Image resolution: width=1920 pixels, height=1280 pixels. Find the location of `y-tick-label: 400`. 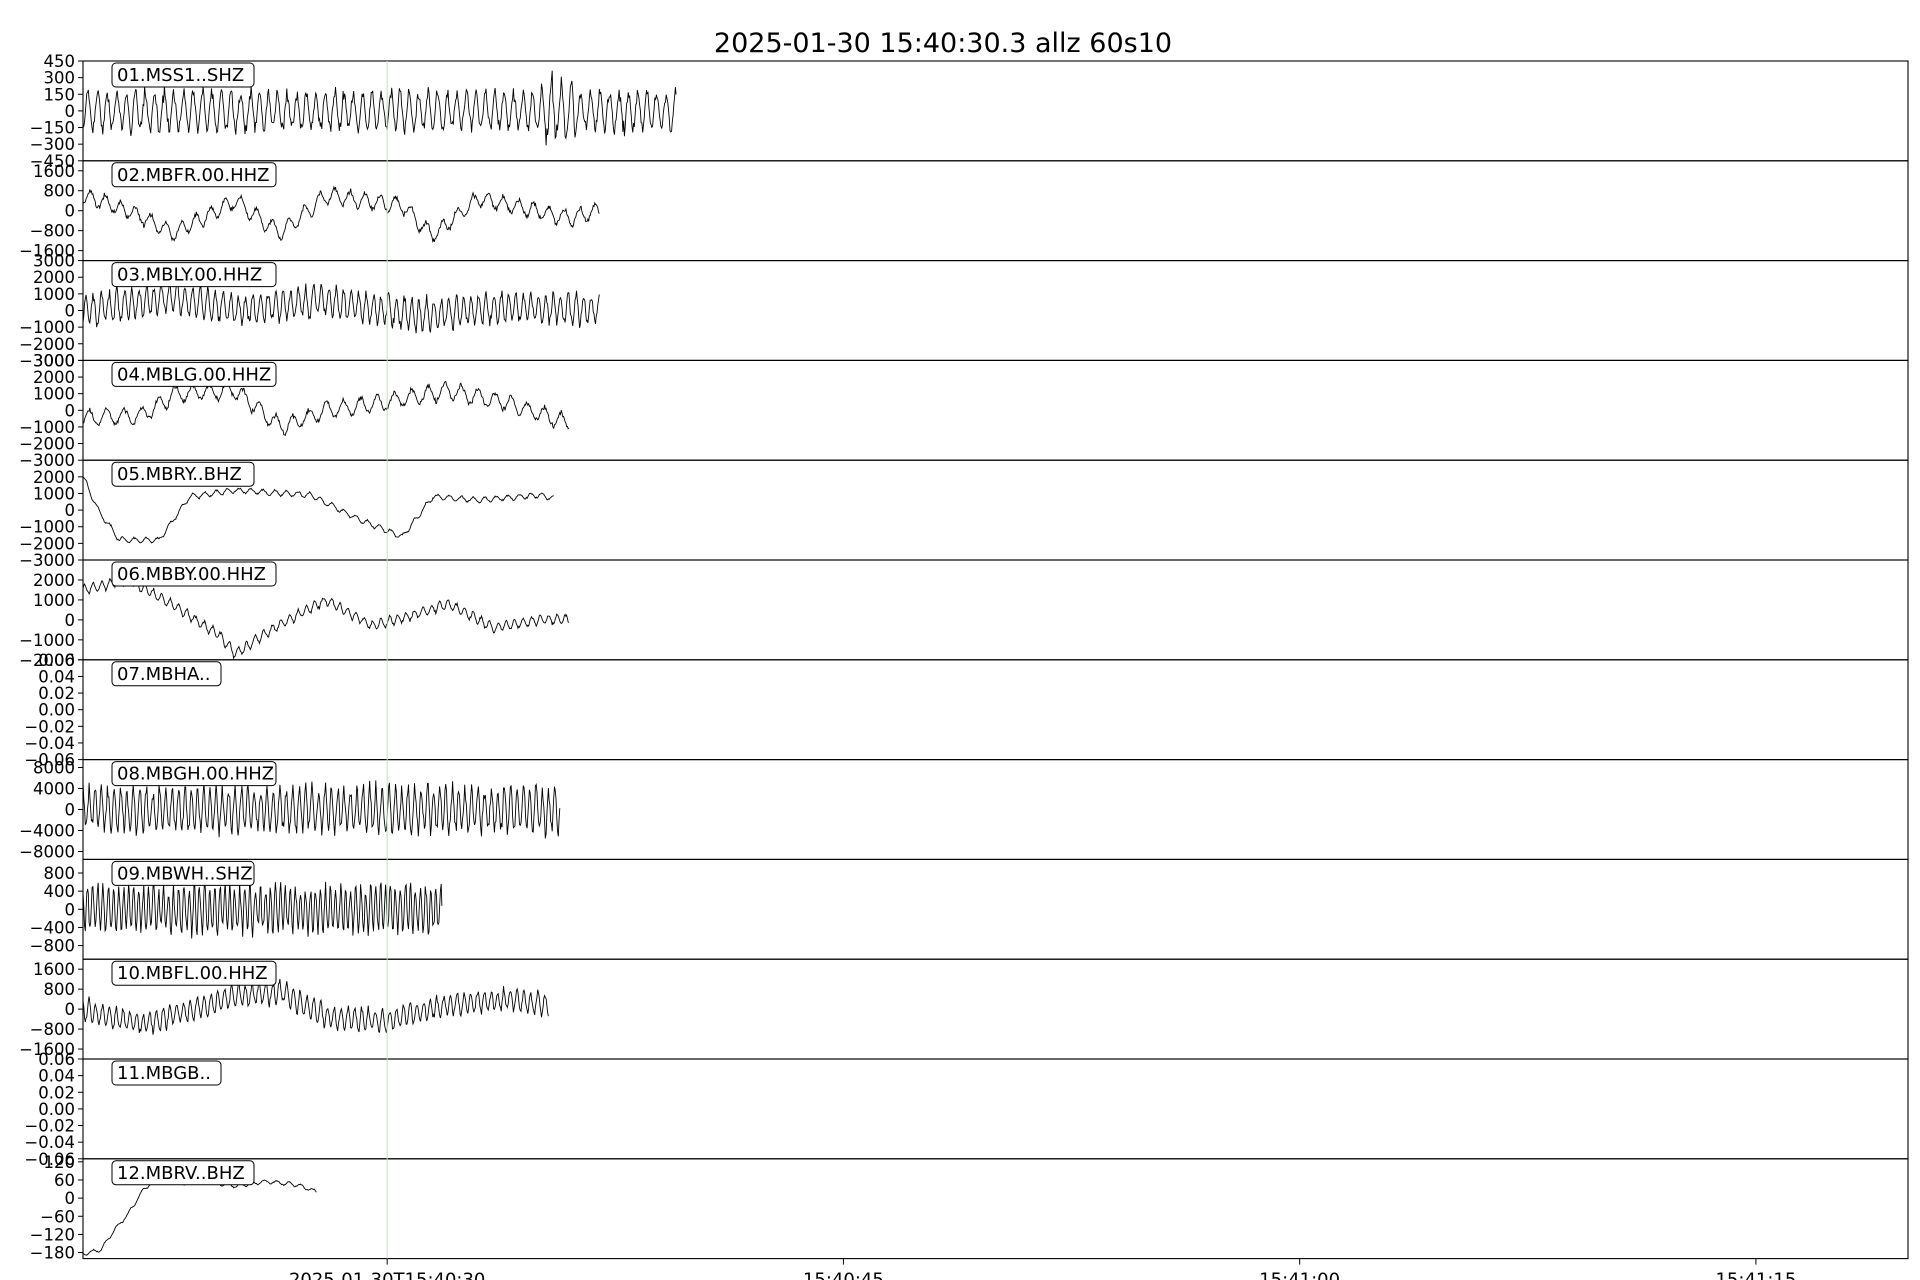

y-tick-label: 400 is located at coordinates (60, 891).